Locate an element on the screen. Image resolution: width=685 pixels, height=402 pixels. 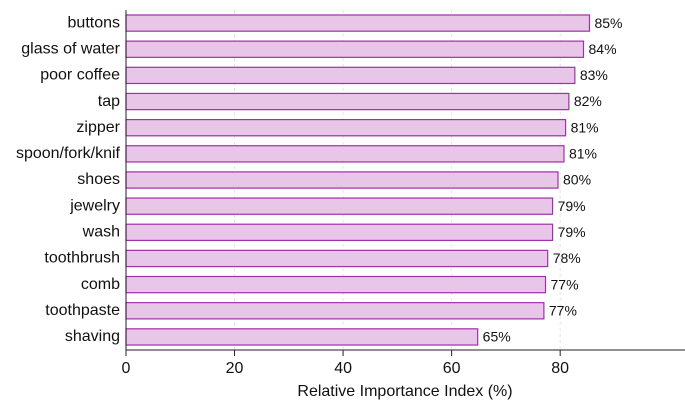
x-tick-label: 0 is located at coordinates (126, 368).